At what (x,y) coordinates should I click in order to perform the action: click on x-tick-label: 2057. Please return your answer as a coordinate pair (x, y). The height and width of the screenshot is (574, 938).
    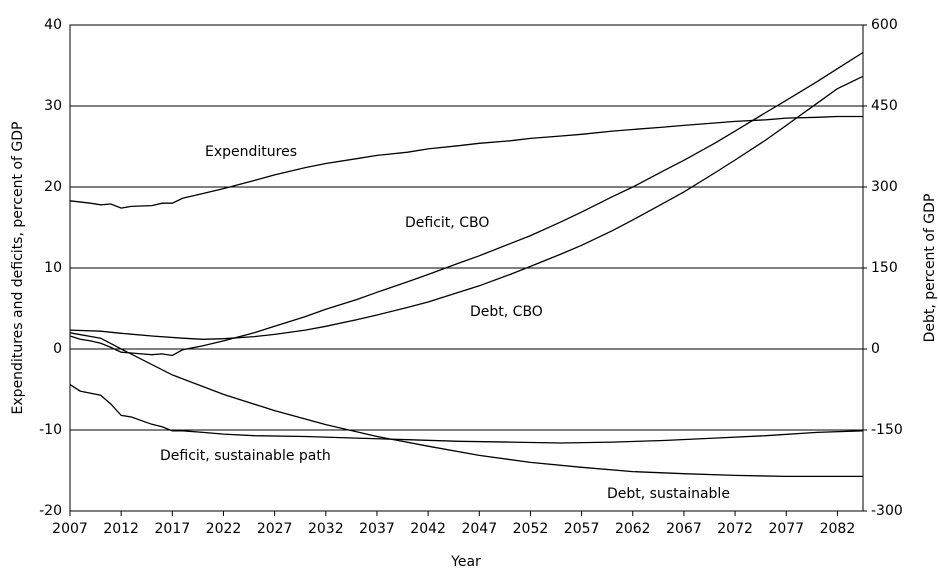
    Looking at the image, I should click on (582, 529).